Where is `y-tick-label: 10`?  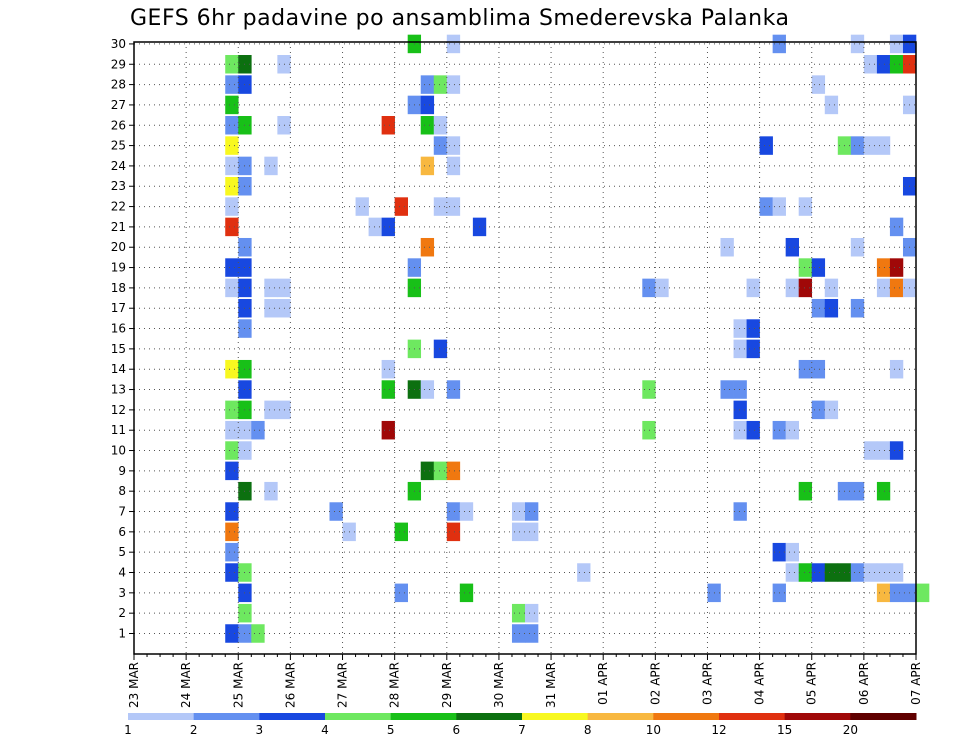 y-tick-label: 10 is located at coordinates (118, 451).